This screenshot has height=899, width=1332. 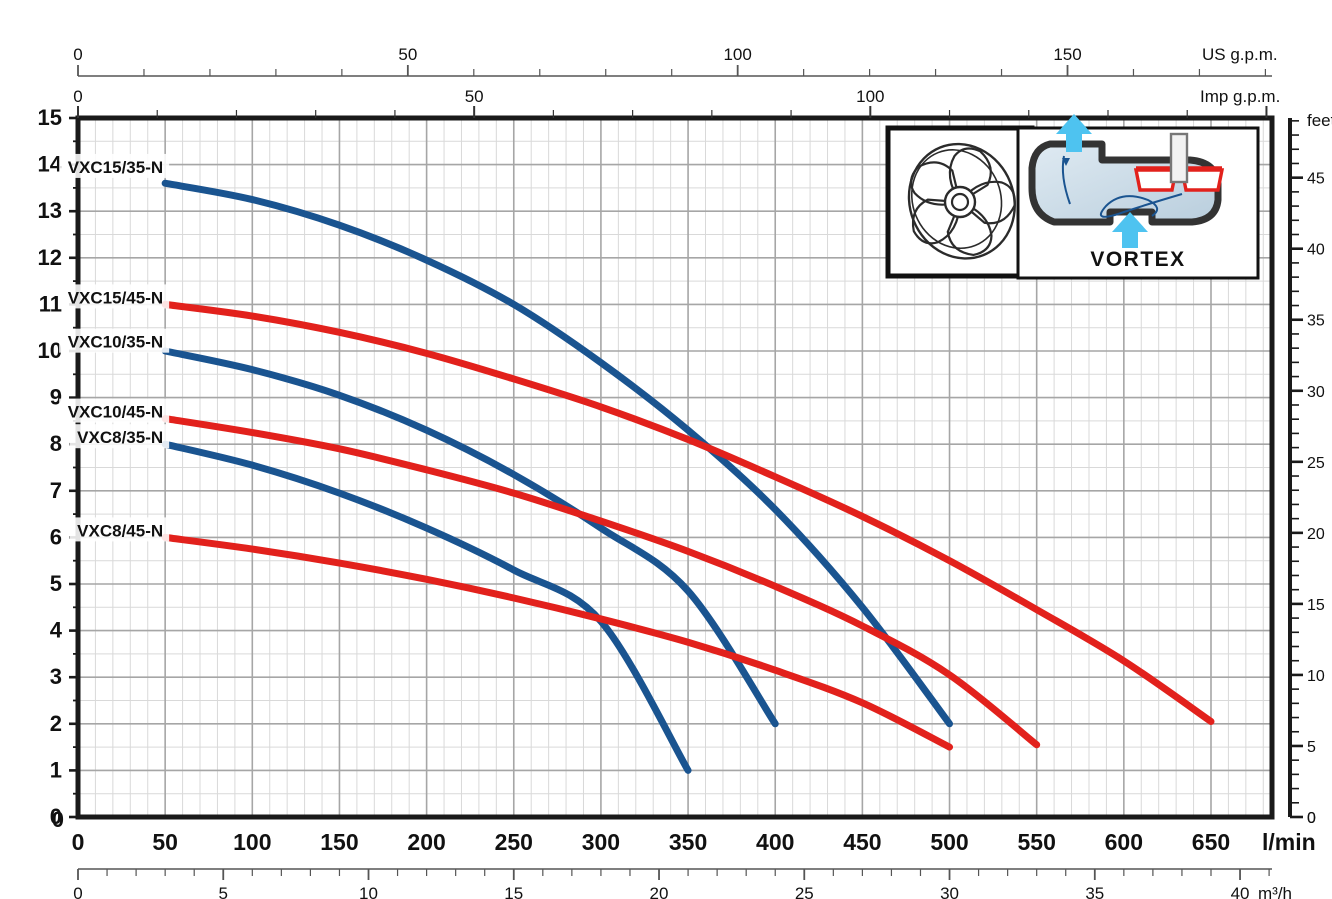 I want to click on impeller-inner-ring, so click(x=956, y=199).